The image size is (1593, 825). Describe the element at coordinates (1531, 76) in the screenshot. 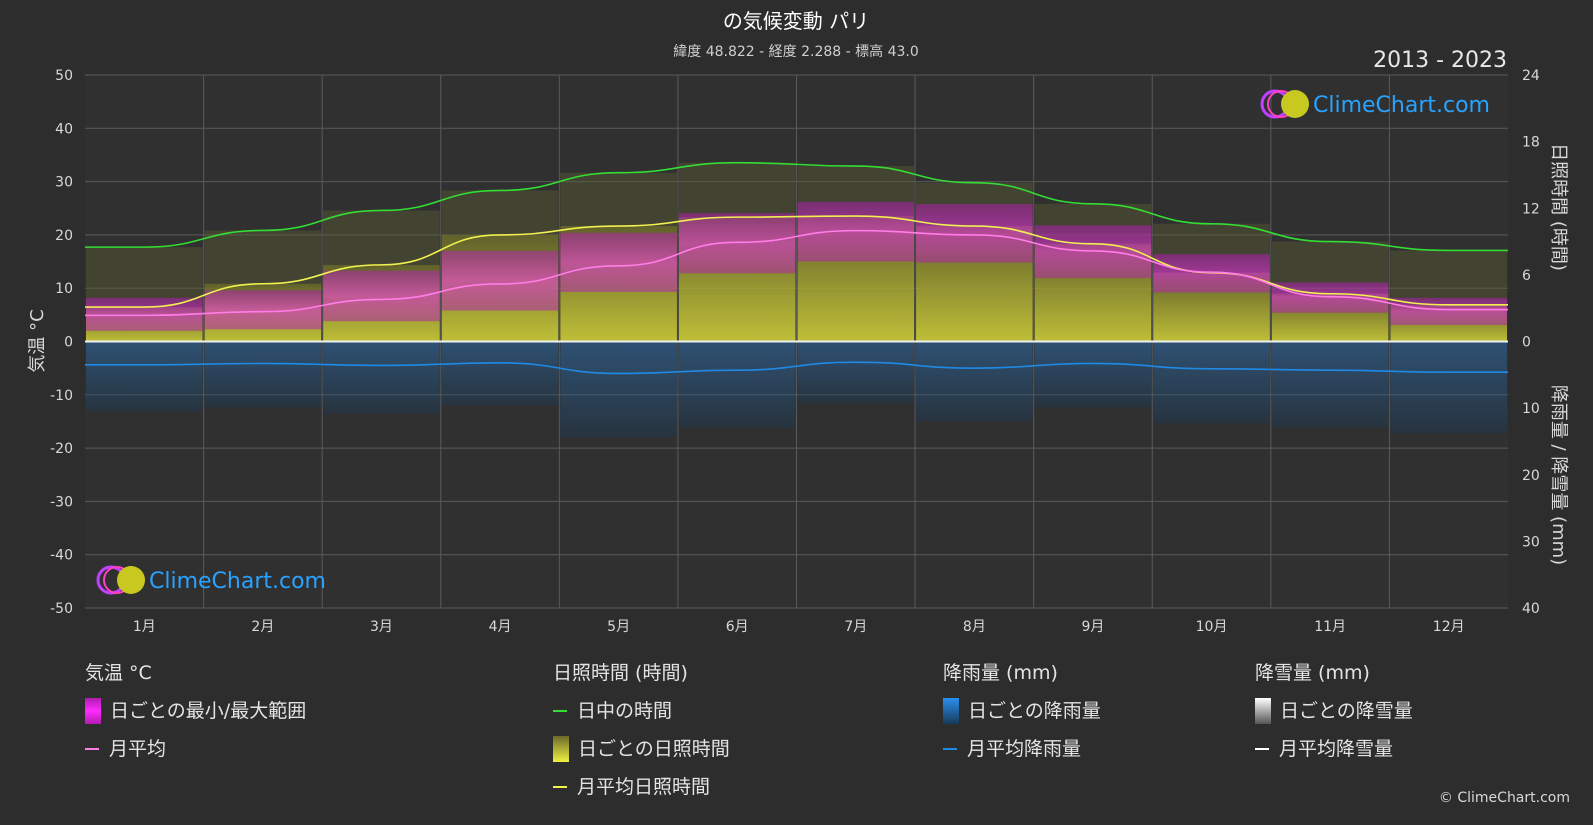

I see `y-tick-sunshine: 24` at that location.